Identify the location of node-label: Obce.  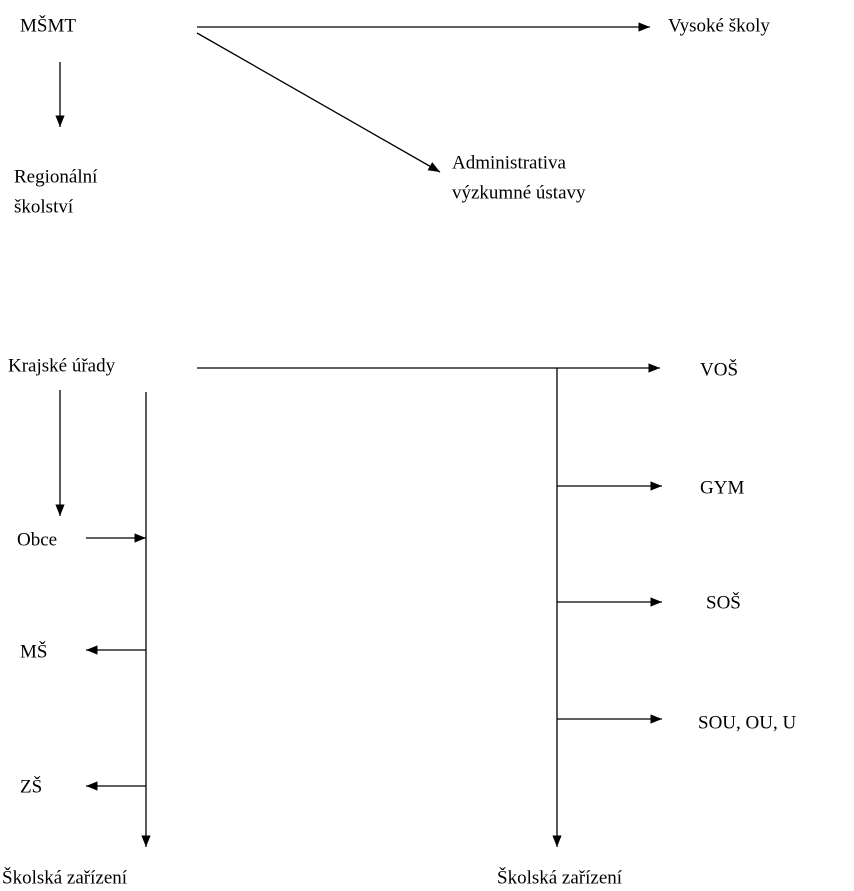
(37, 539).